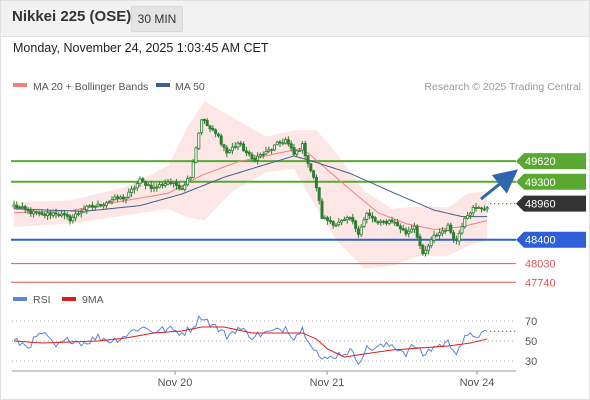 This screenshot has width=590, height=400. I want to click on x-tick-label: Nov 24, so click(477, 383).